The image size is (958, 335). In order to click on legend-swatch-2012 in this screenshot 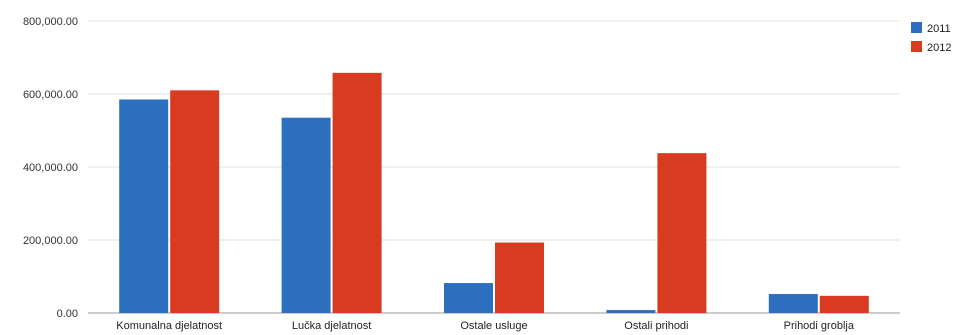, I will do `click(916, 46)`.